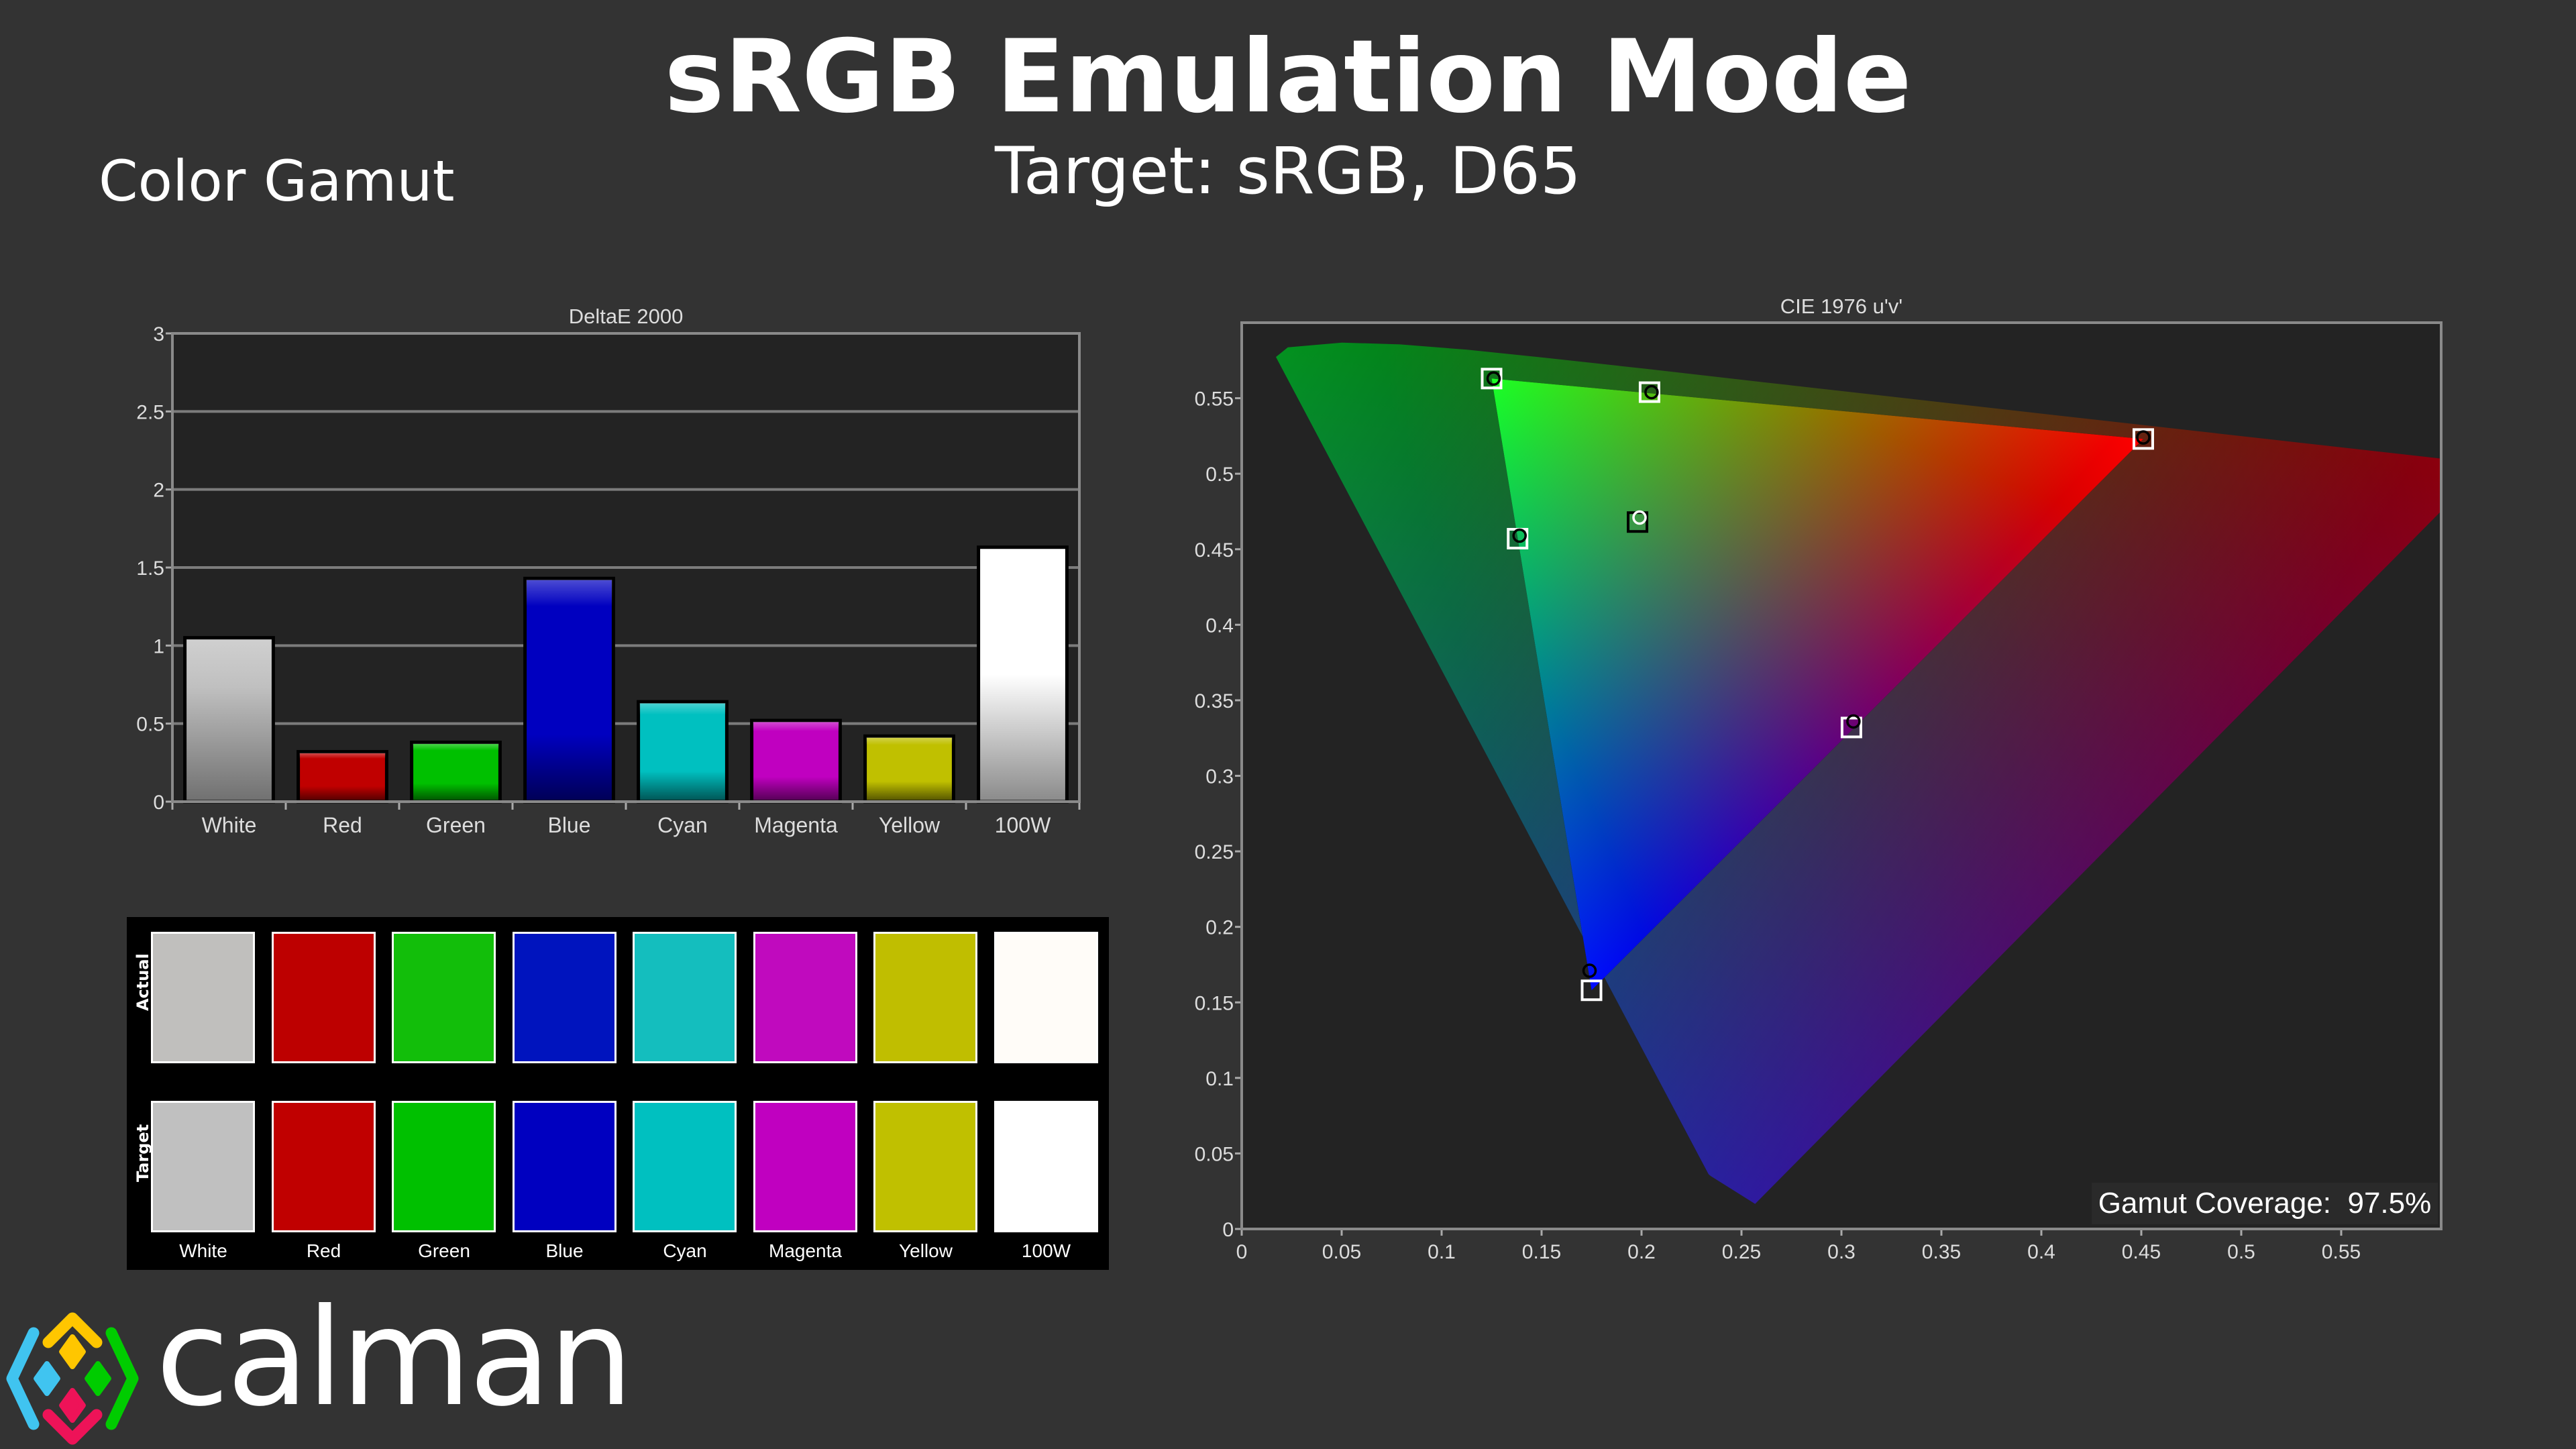 The width and height of the screenshot is (2576, 1449). What do you see at coordinates (456, 825) in the screenshot?
I see `x-tick-label: Green` at bounding box center [456, 825].